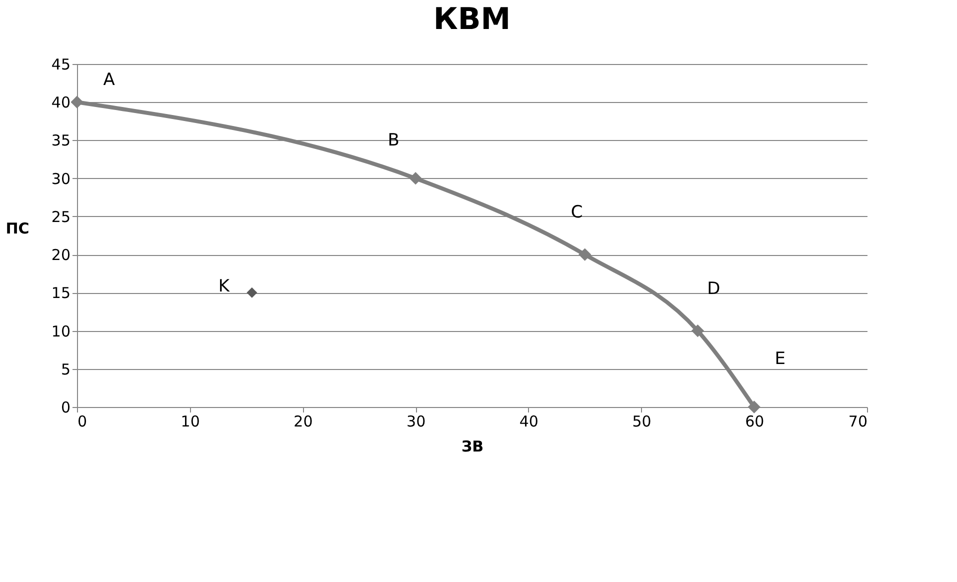  I want to click on y-tick-label: 25, so click(60, 217).